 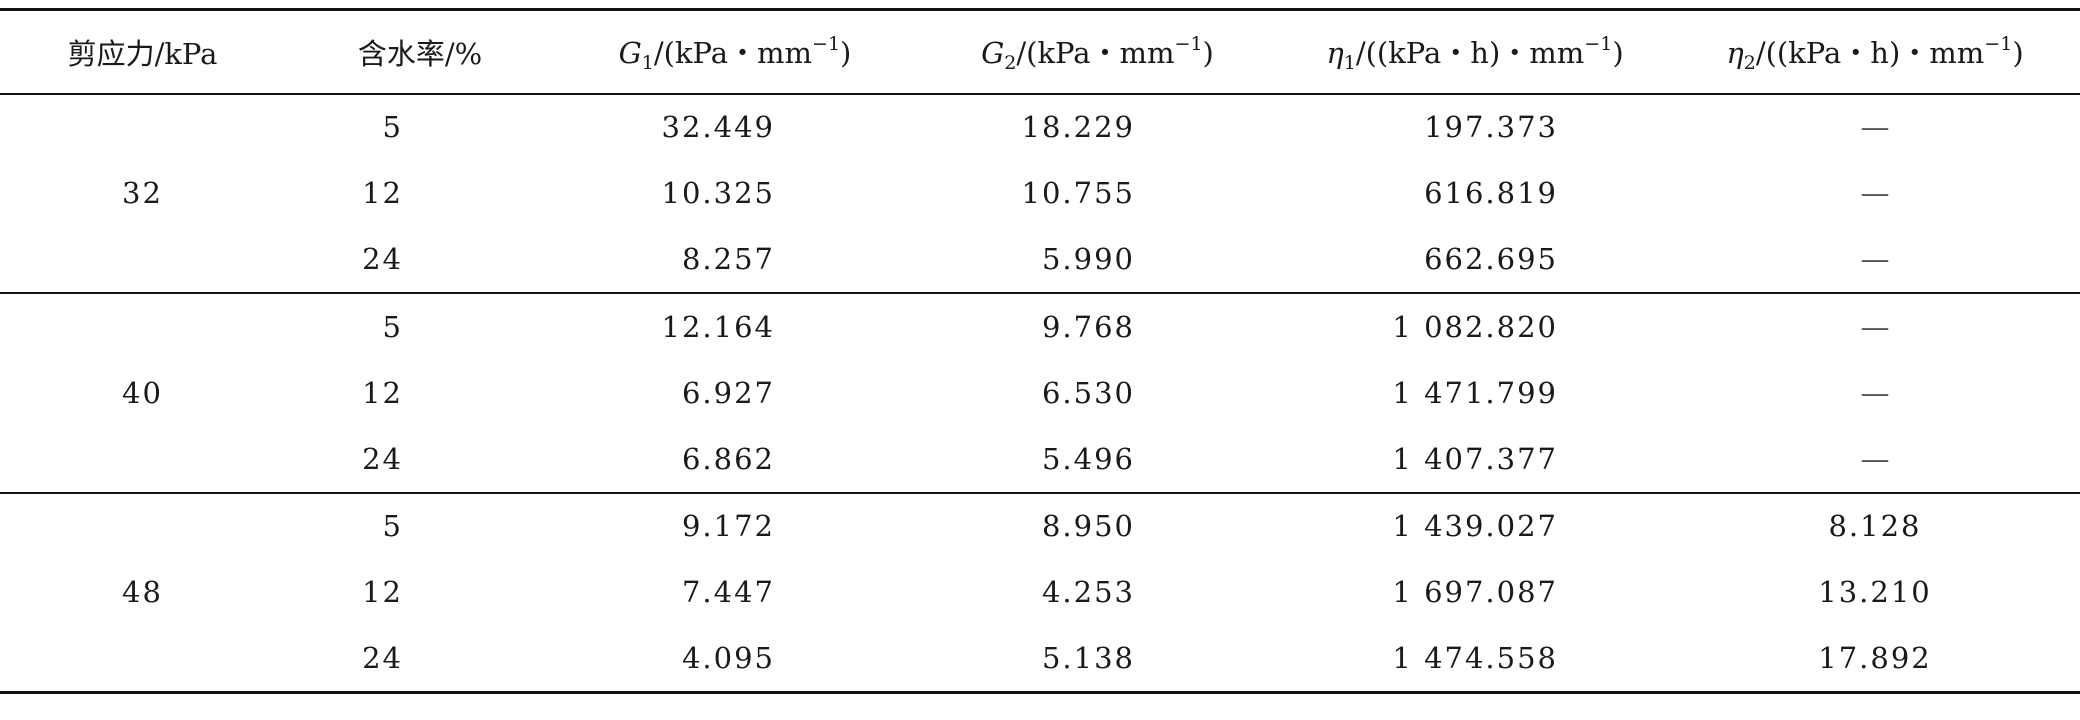 I want to click on shear-stress-cell: 40, so click(x=142, y=392).